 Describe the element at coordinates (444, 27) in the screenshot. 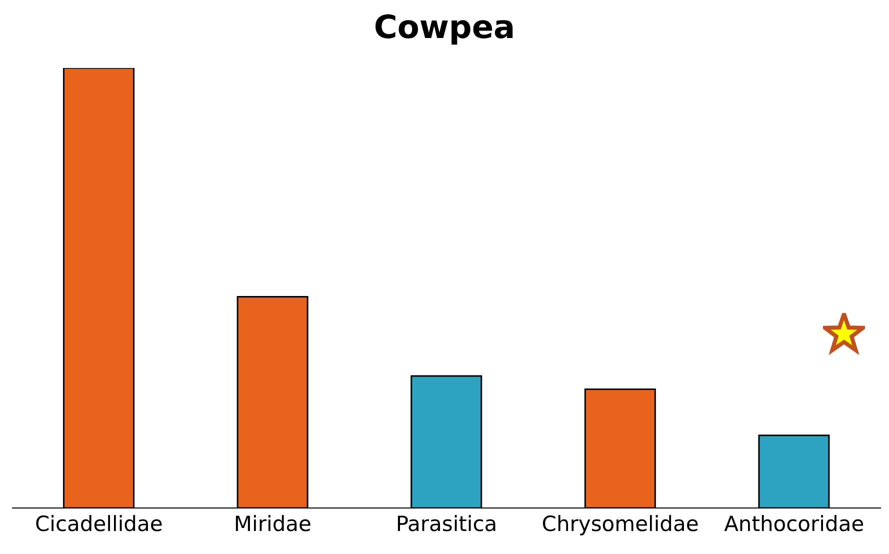

I see `chart-title: Cowpea` at that location.